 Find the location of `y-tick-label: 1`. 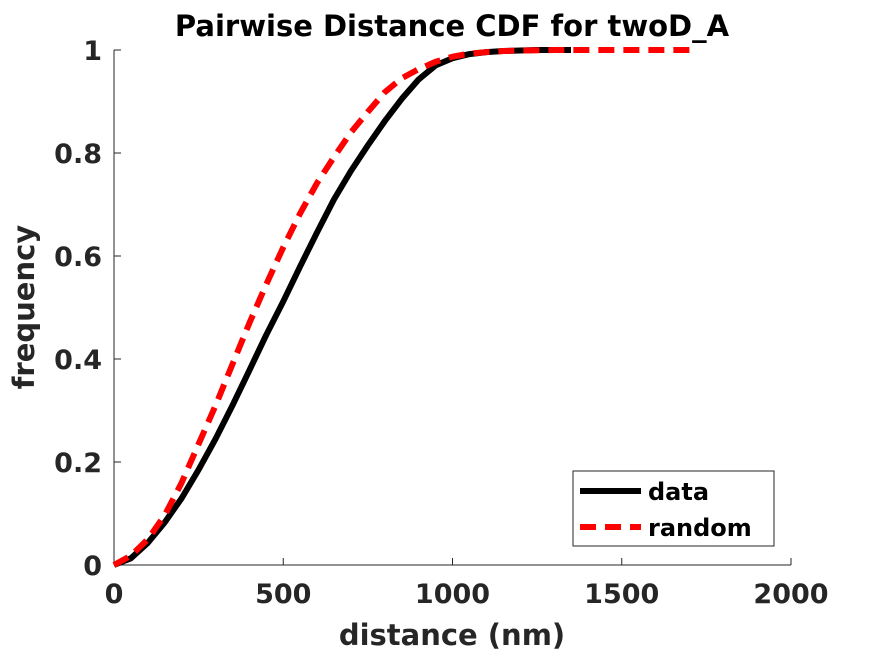

y-tick-label: 1 is located at coordinates (92, 51).